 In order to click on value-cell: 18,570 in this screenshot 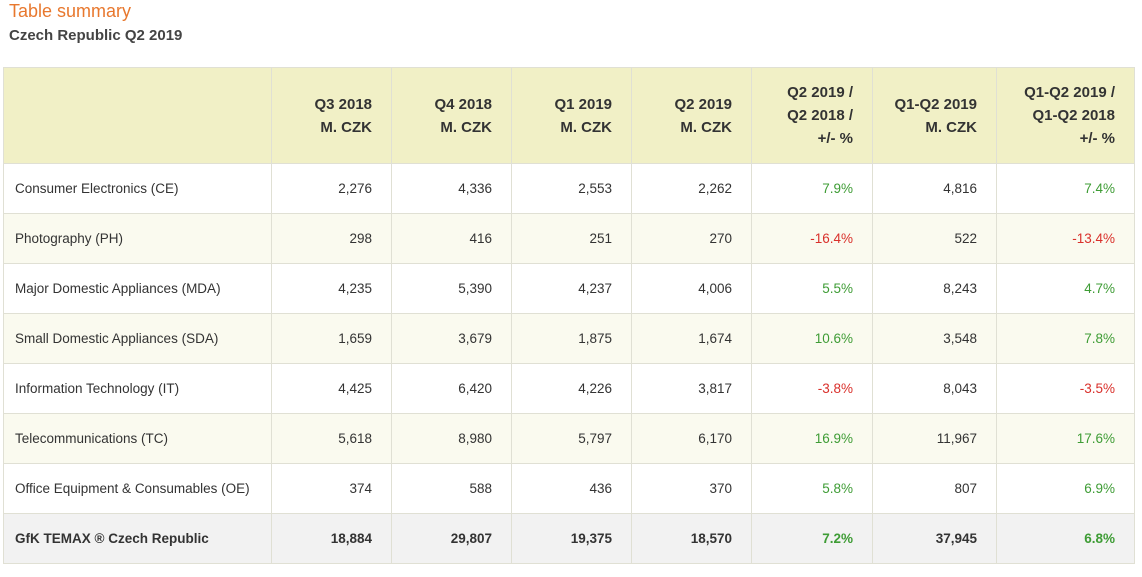, I will do `click(691, 538)`.